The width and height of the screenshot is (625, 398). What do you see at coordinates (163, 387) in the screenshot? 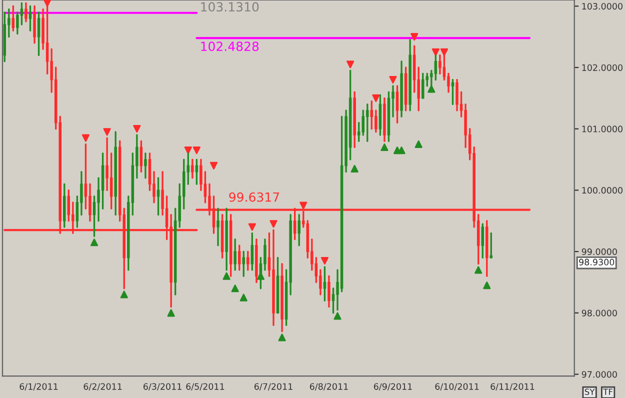
I see `x-tick-label: 6/3/2011` at bounding box center [163, 387].